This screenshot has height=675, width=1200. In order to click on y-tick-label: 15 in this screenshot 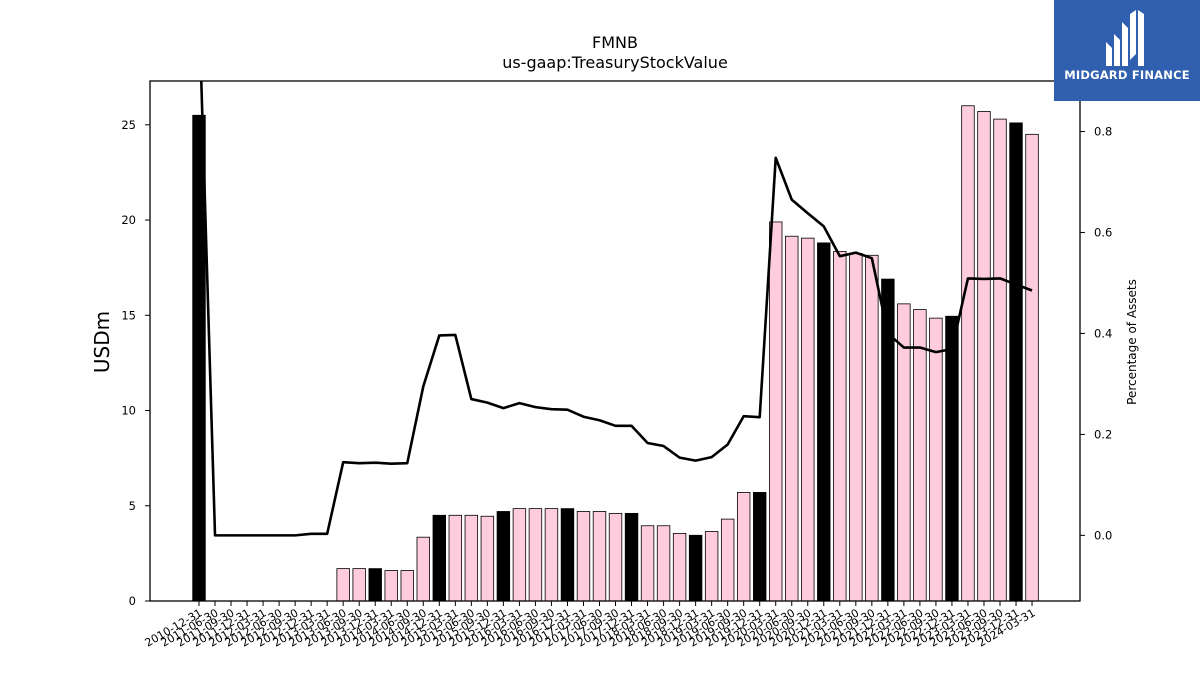, I will do `click(128, 315)`.